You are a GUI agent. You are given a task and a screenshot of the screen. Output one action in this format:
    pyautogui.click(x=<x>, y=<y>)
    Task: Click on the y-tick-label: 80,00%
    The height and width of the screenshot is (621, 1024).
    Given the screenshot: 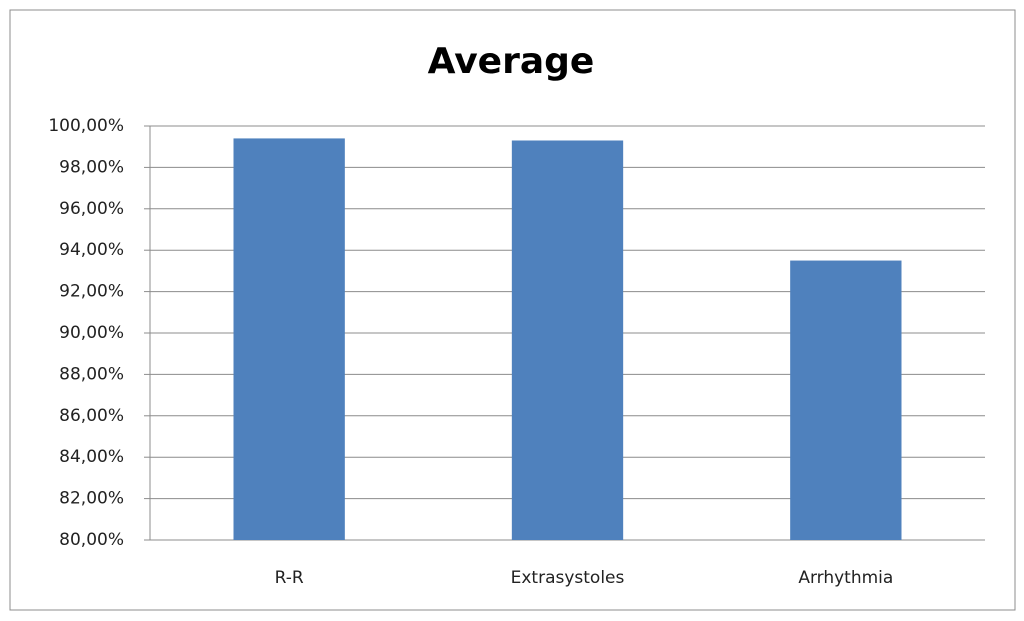 What is the action you would take?
    pyautogui.click(x=91, y=540)
    